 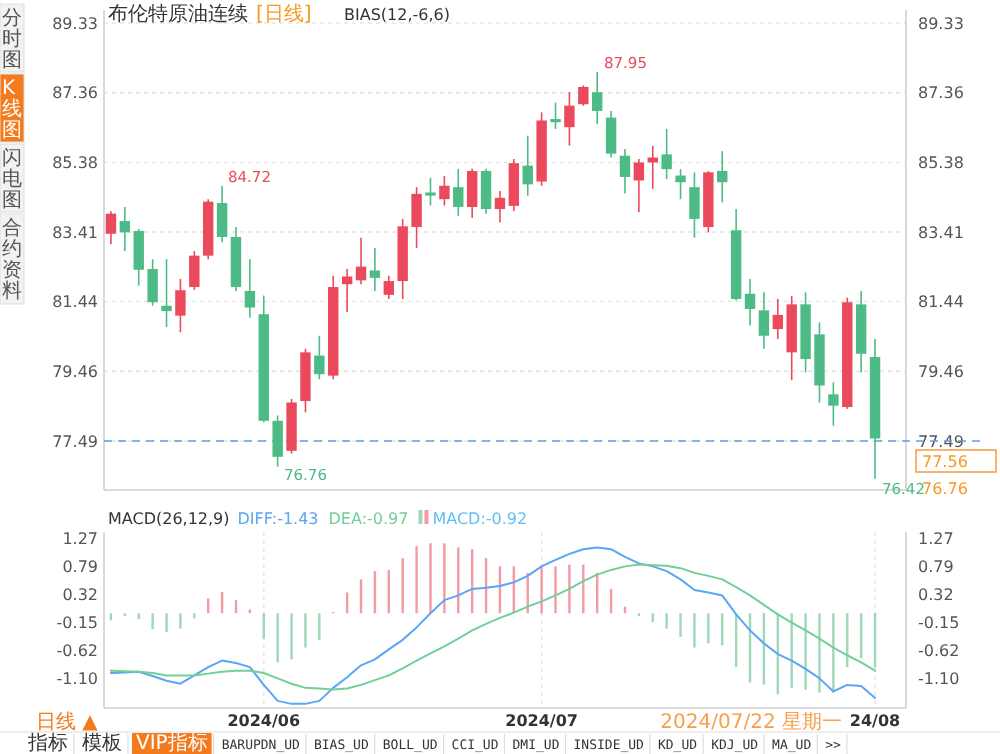 I want to click on y-tick-label: 85.38, so click(x=75, y=163).